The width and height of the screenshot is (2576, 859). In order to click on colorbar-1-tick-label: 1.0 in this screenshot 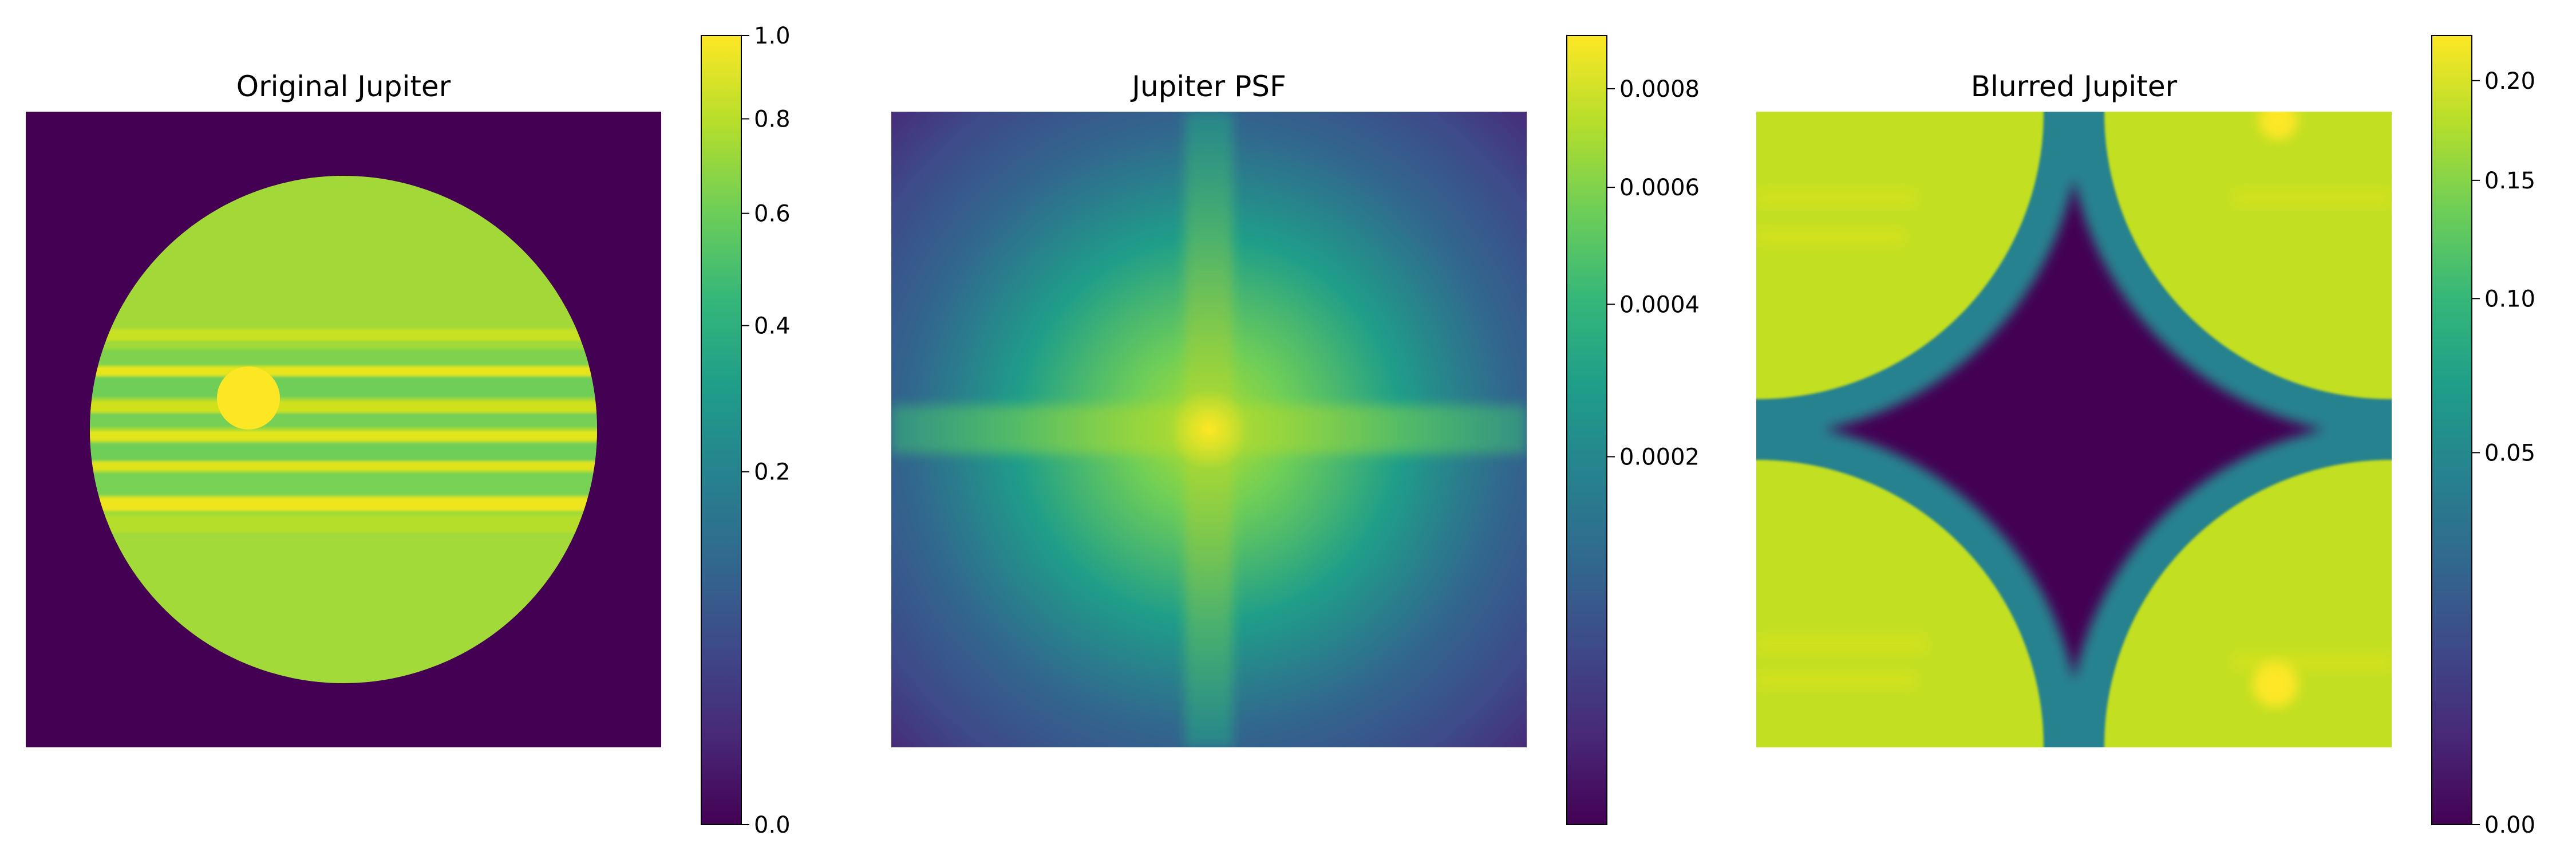, I will do `click(772, 36)`.